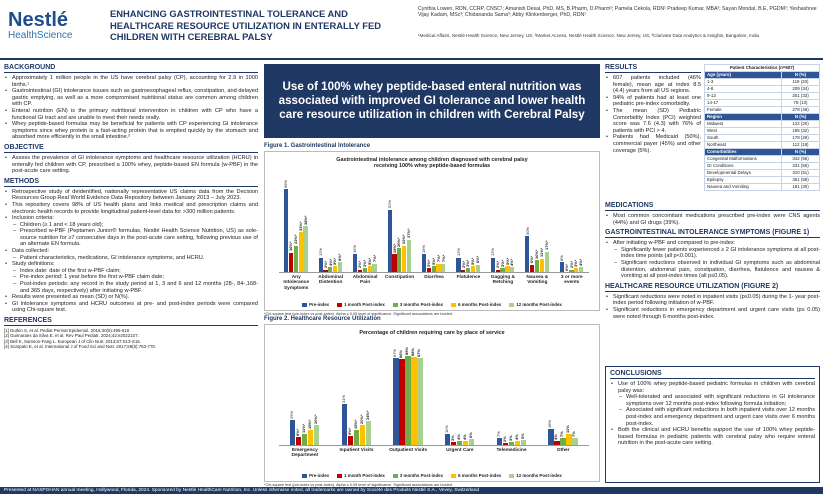  What do you see at coordinates (296, 283) in the screenshot?
I see `category-label: Any Intolerance Symptoms` at bounding box center [296, 283].